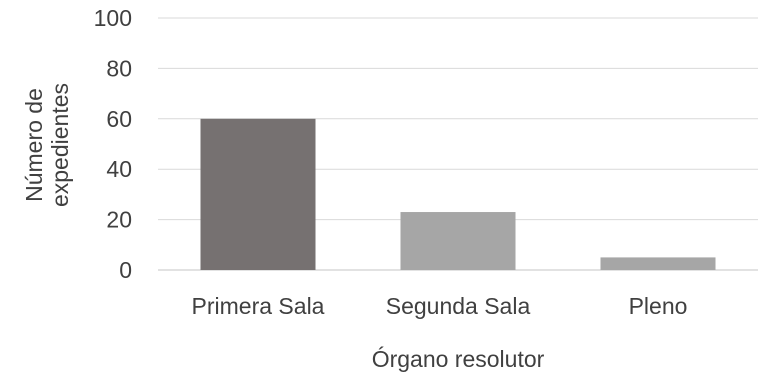 This screenshot has width=767, height=379. Describe the element at coordinates (119, 119) in the screenshot. I see `y-tick-label: 60` at that location.